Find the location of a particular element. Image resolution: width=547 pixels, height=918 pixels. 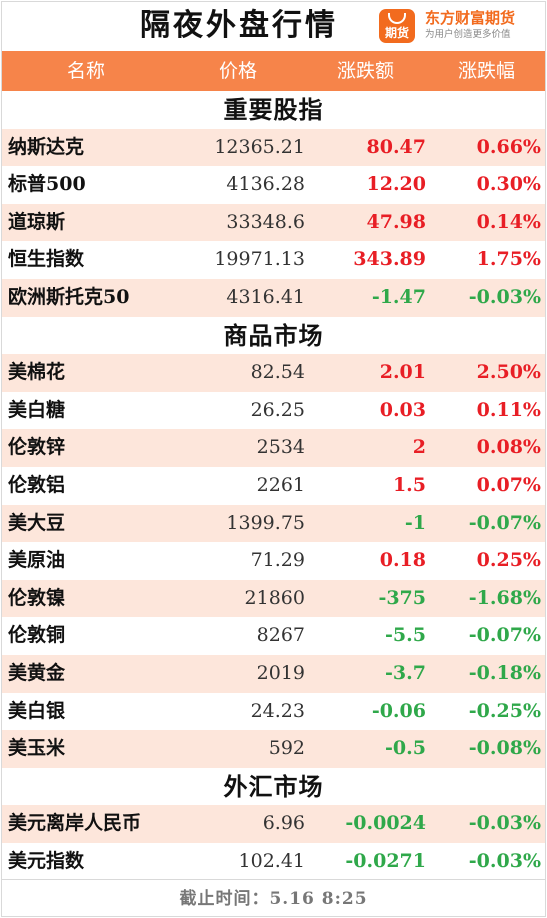

table-row: 伦敦镍 21860 -375 -1.68% is located at coordinates (273, 598).